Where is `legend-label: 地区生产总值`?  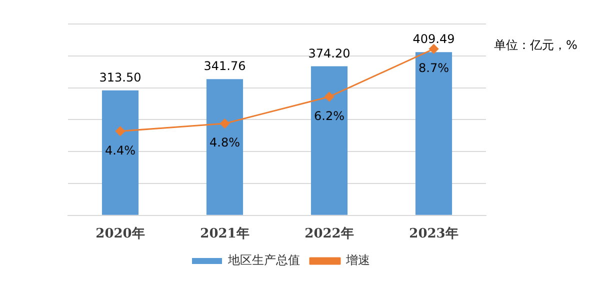 legend-label: 地区生产总值 is located at coordinates (263, 260).